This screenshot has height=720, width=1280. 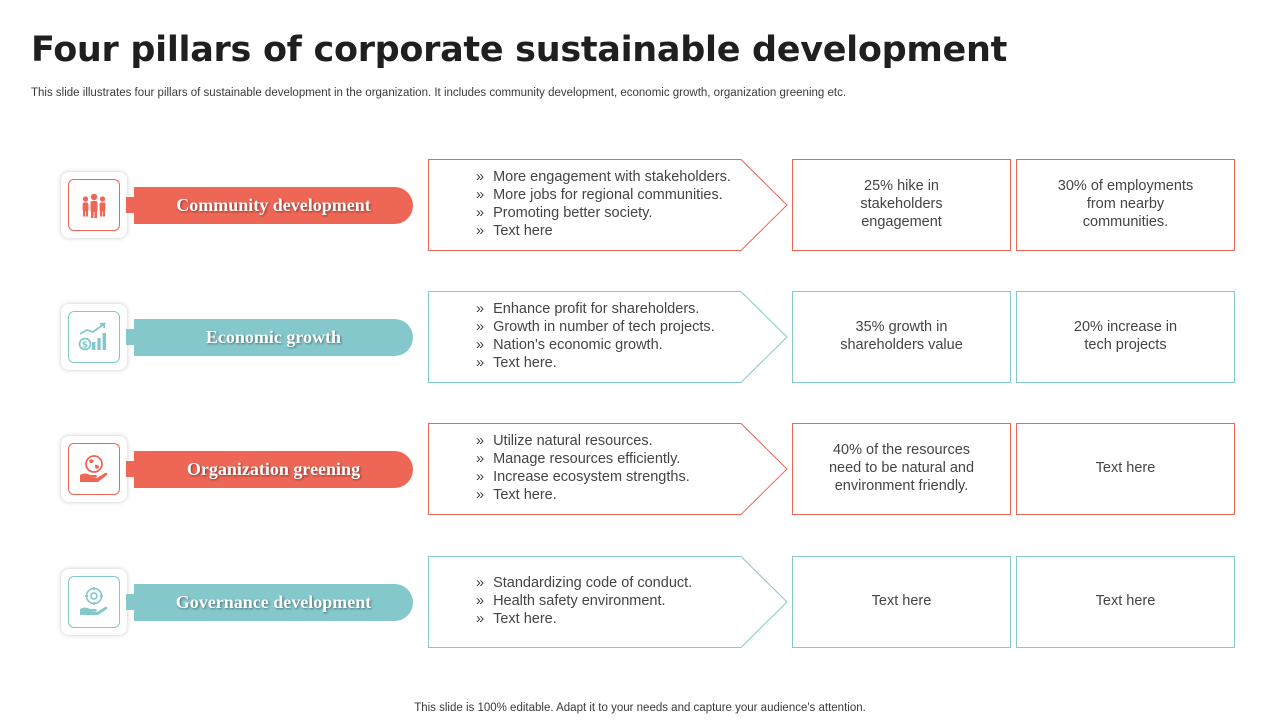 What do you see at coordinates (611, 232) in the screenshot?
I see `list-item: Text here` at bounding box center [611, 232].